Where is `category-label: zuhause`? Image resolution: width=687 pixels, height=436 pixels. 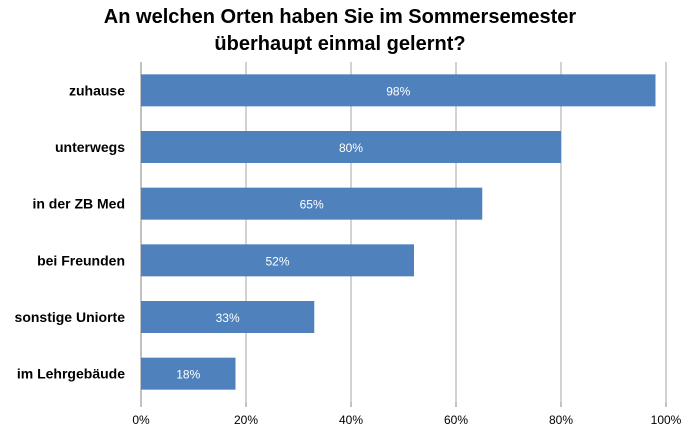
category-label: zuhause is located at coordinates (97, 90).